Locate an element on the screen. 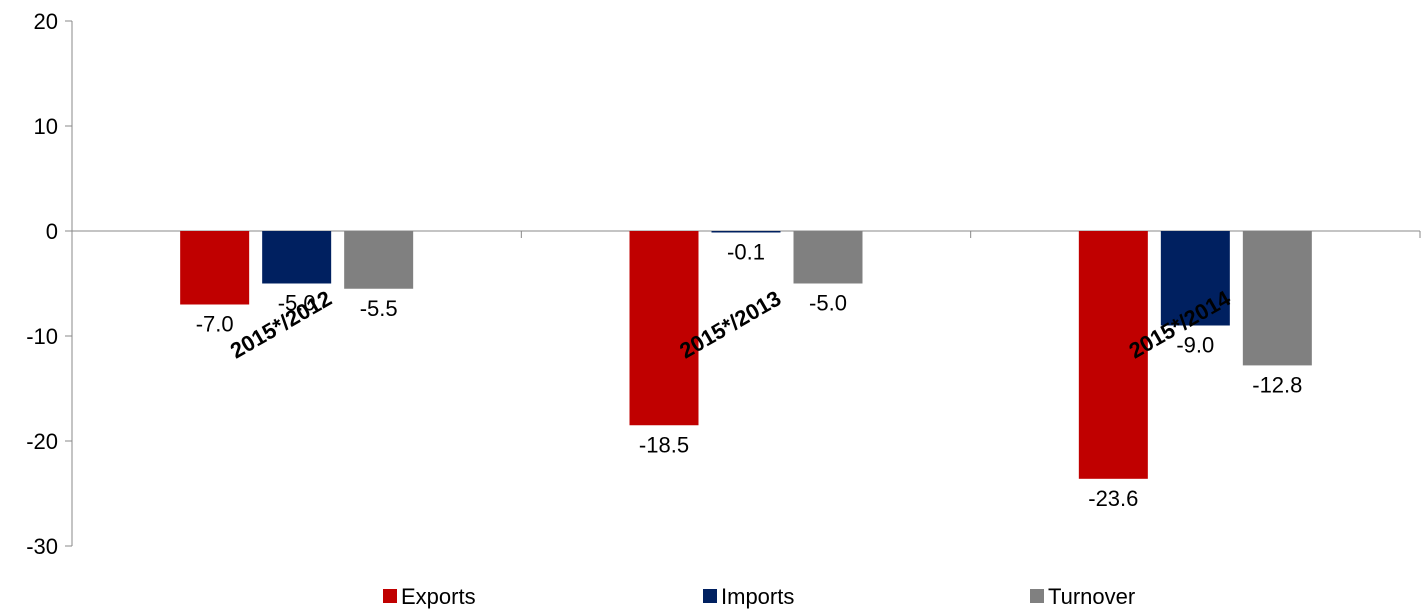 Image resolution: width=1424 pixels, height=613 pixels. legend-item-imports: Imports is located at coordinates (748, 596).